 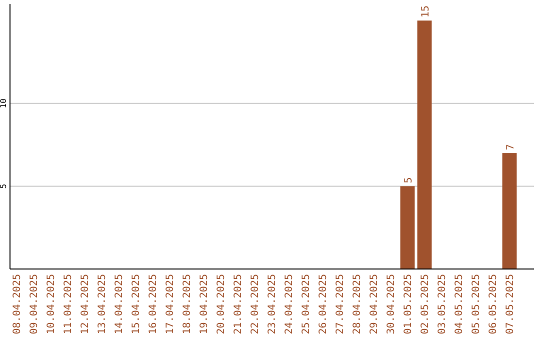 I want to click on y-tick-label: 10, so click(x=4, y=103).